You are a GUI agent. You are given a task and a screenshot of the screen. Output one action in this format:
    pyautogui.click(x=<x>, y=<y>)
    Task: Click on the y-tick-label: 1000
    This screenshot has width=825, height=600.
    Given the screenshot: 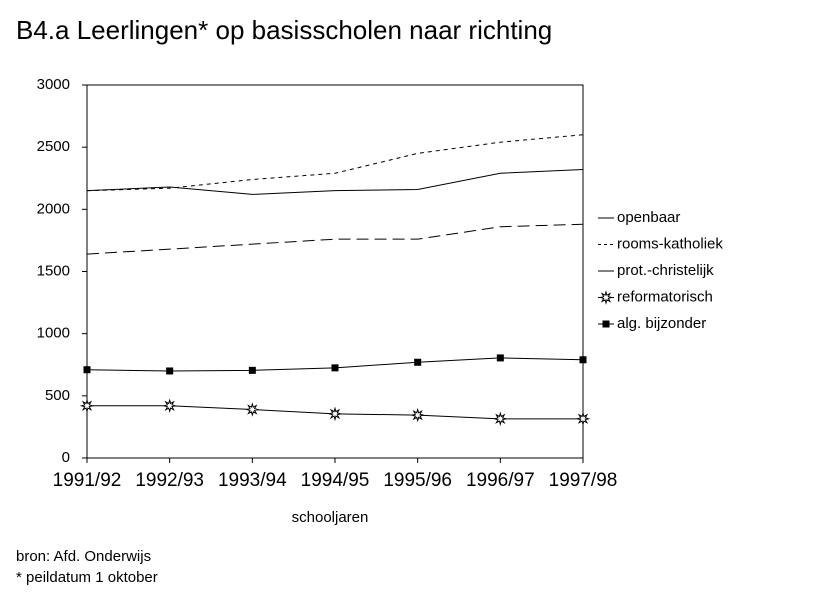 What is the action you would take?
    pyautogui.click(x=53, y=333)
    